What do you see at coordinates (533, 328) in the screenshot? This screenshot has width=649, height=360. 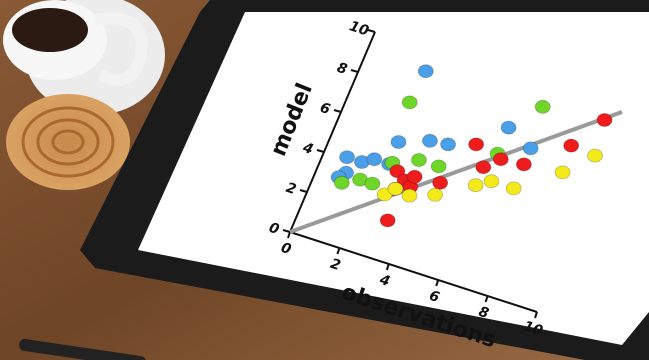 I see `x-tick-label: 10` at bounding box center [533, 328].